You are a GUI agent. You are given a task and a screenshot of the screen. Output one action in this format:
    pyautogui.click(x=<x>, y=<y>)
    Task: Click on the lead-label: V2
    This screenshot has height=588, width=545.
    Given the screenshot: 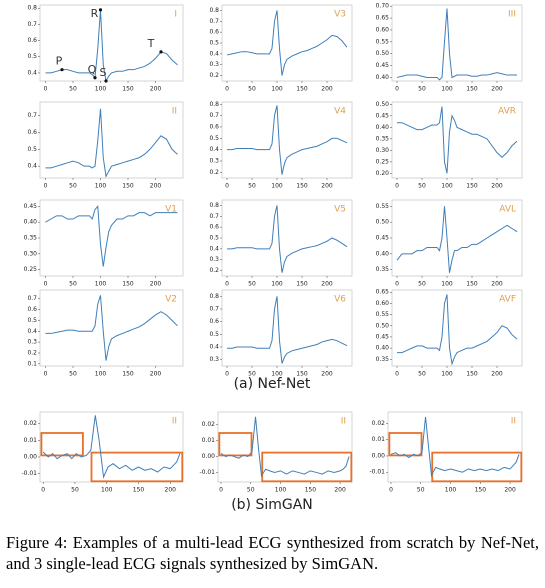 What is the action you would take?
    pyautogui.click(x=171, y=300)
    